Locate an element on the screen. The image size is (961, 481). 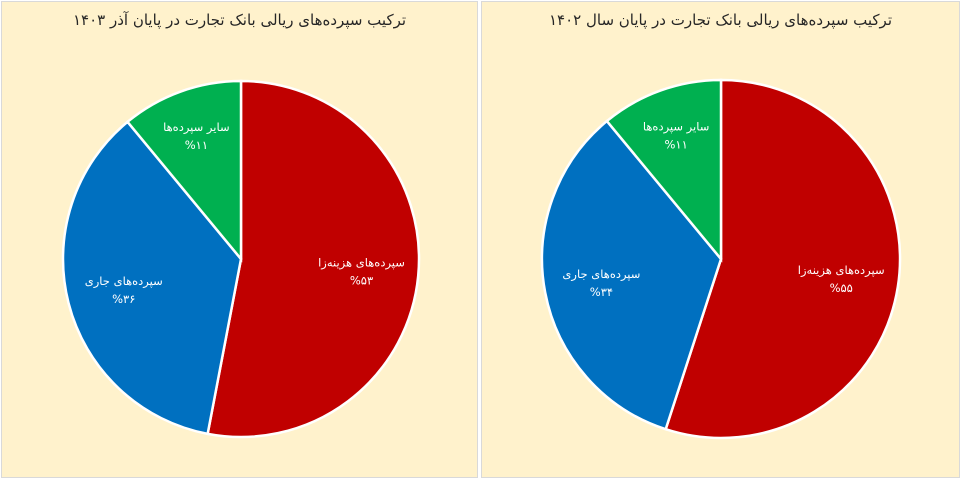
slice-value-label: %۳۶ is located at coordinates (123, 299).